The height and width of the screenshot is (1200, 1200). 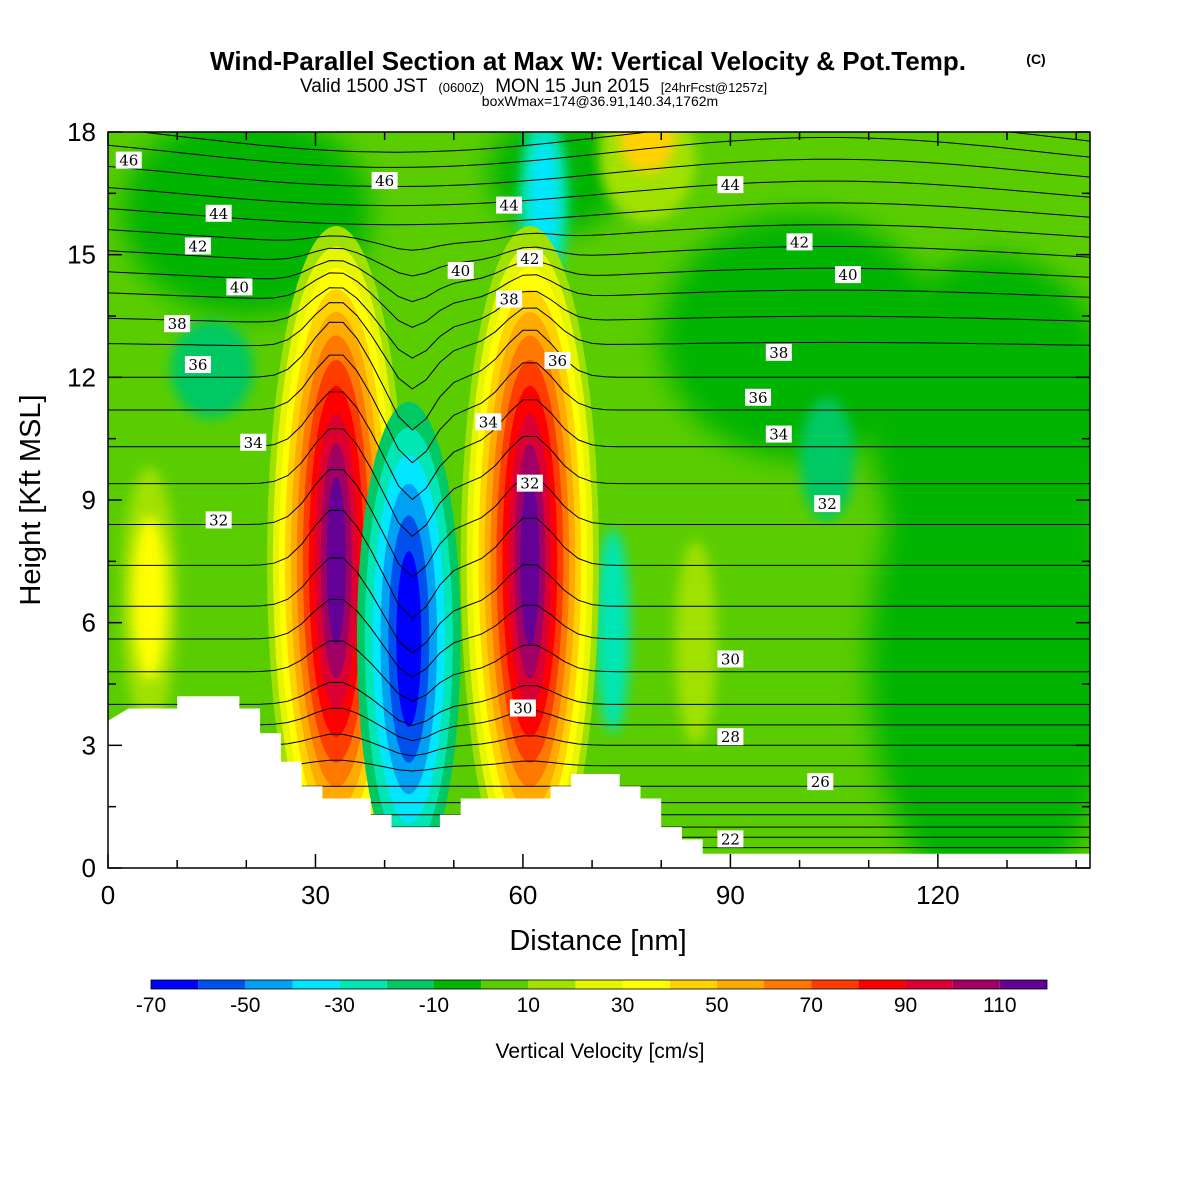 What do you see at coordinates (716, 1005) in the screenshot?
I see `colorbar-tick-label: 50` at bounding box center [716, 1005].